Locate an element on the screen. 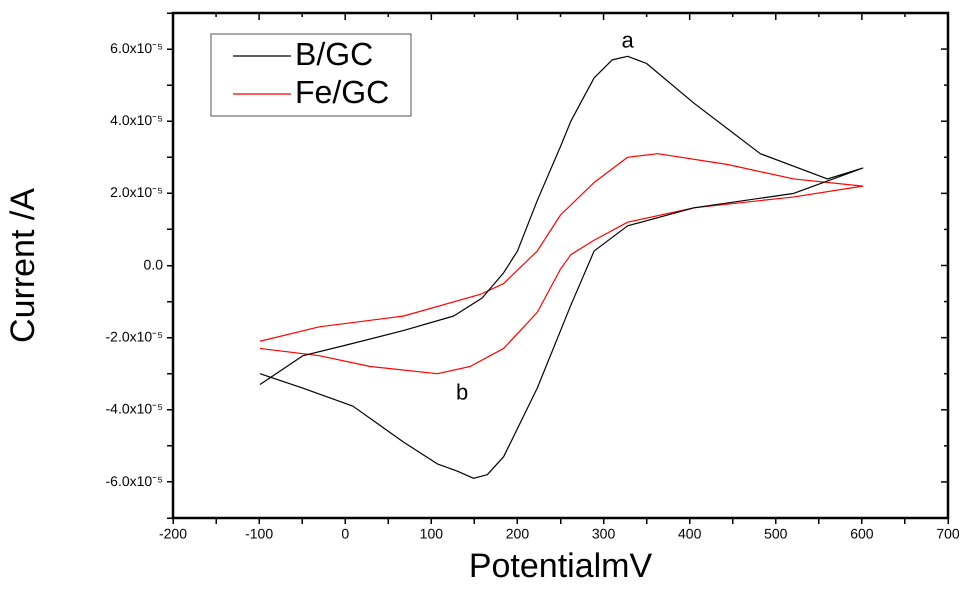  x-tick-label: 200 is located at coordinates (518, 533).